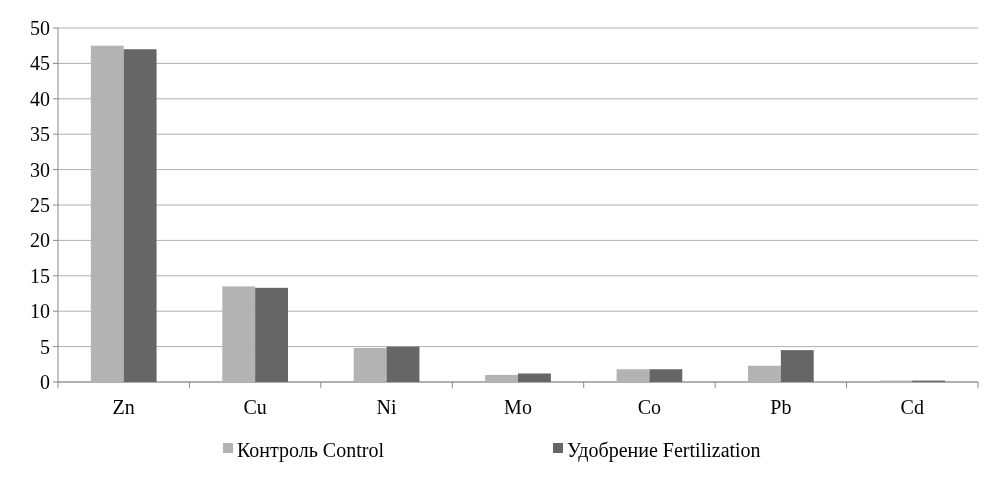 This screenshot has width=1001, height=480. Describe the element at coordinates (387, 407) in the screenshot. I see `x-tick-label: Ni` at that location.